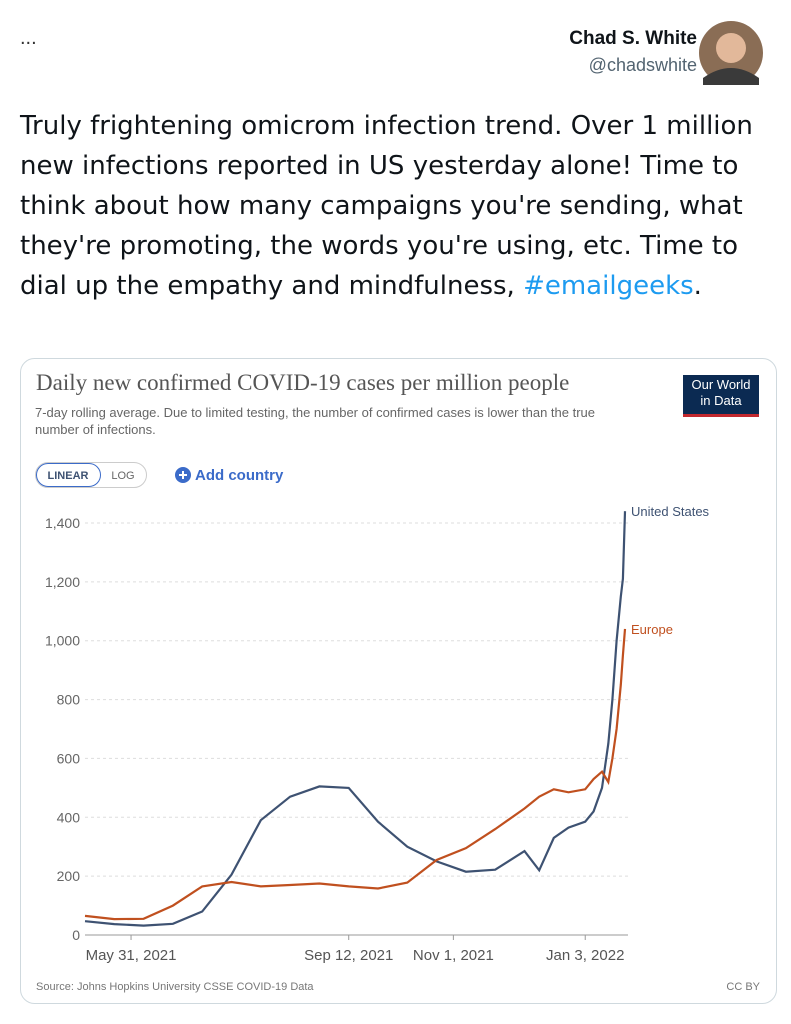 Image resolution: width=791 pixels, height=1024 pixels. What do you see at coordinates (69, 817) in the screenshot?
I see `y-tick-label: 400` at bounding box center [69, 817].